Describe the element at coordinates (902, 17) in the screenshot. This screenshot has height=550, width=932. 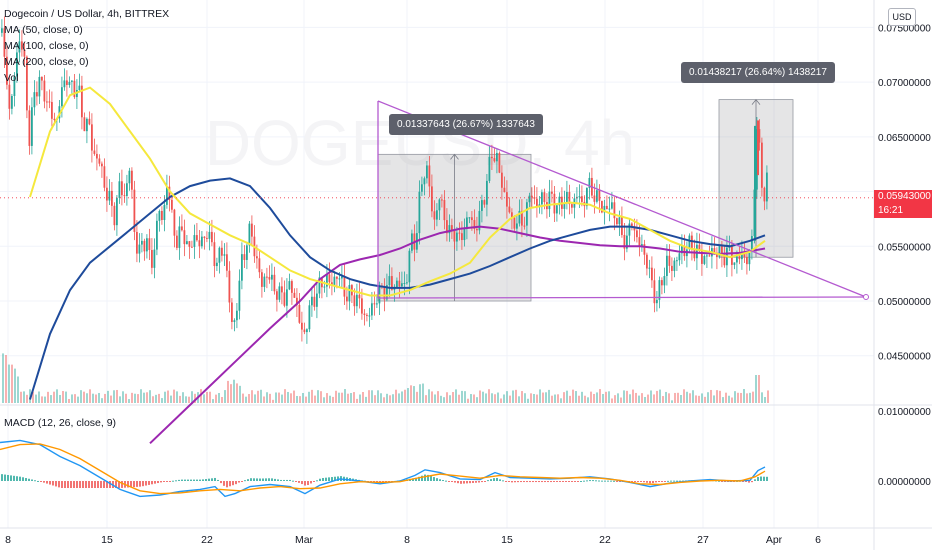
I see `currency-button: USD` at that location.